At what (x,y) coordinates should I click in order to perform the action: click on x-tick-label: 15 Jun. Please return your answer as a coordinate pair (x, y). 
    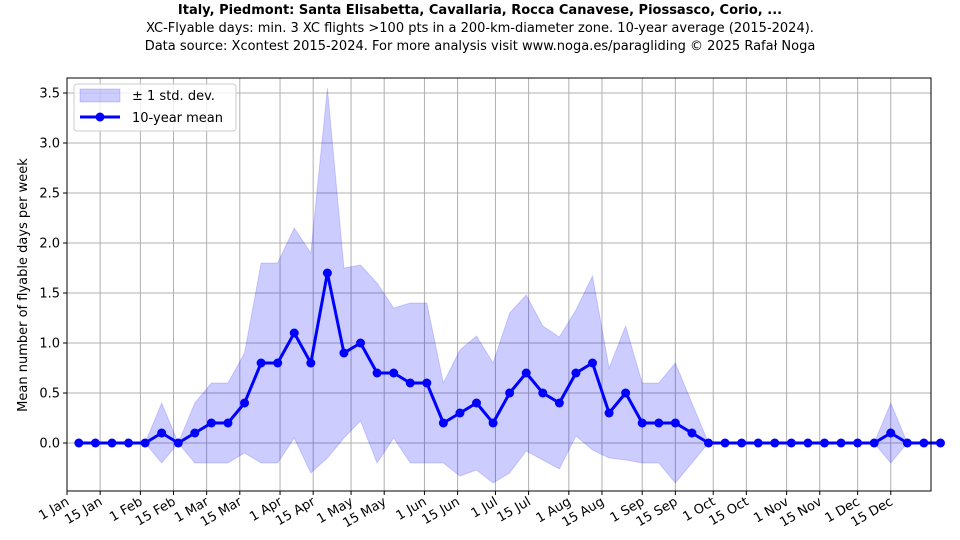
    Looking at the image, I should click on (441, 510).